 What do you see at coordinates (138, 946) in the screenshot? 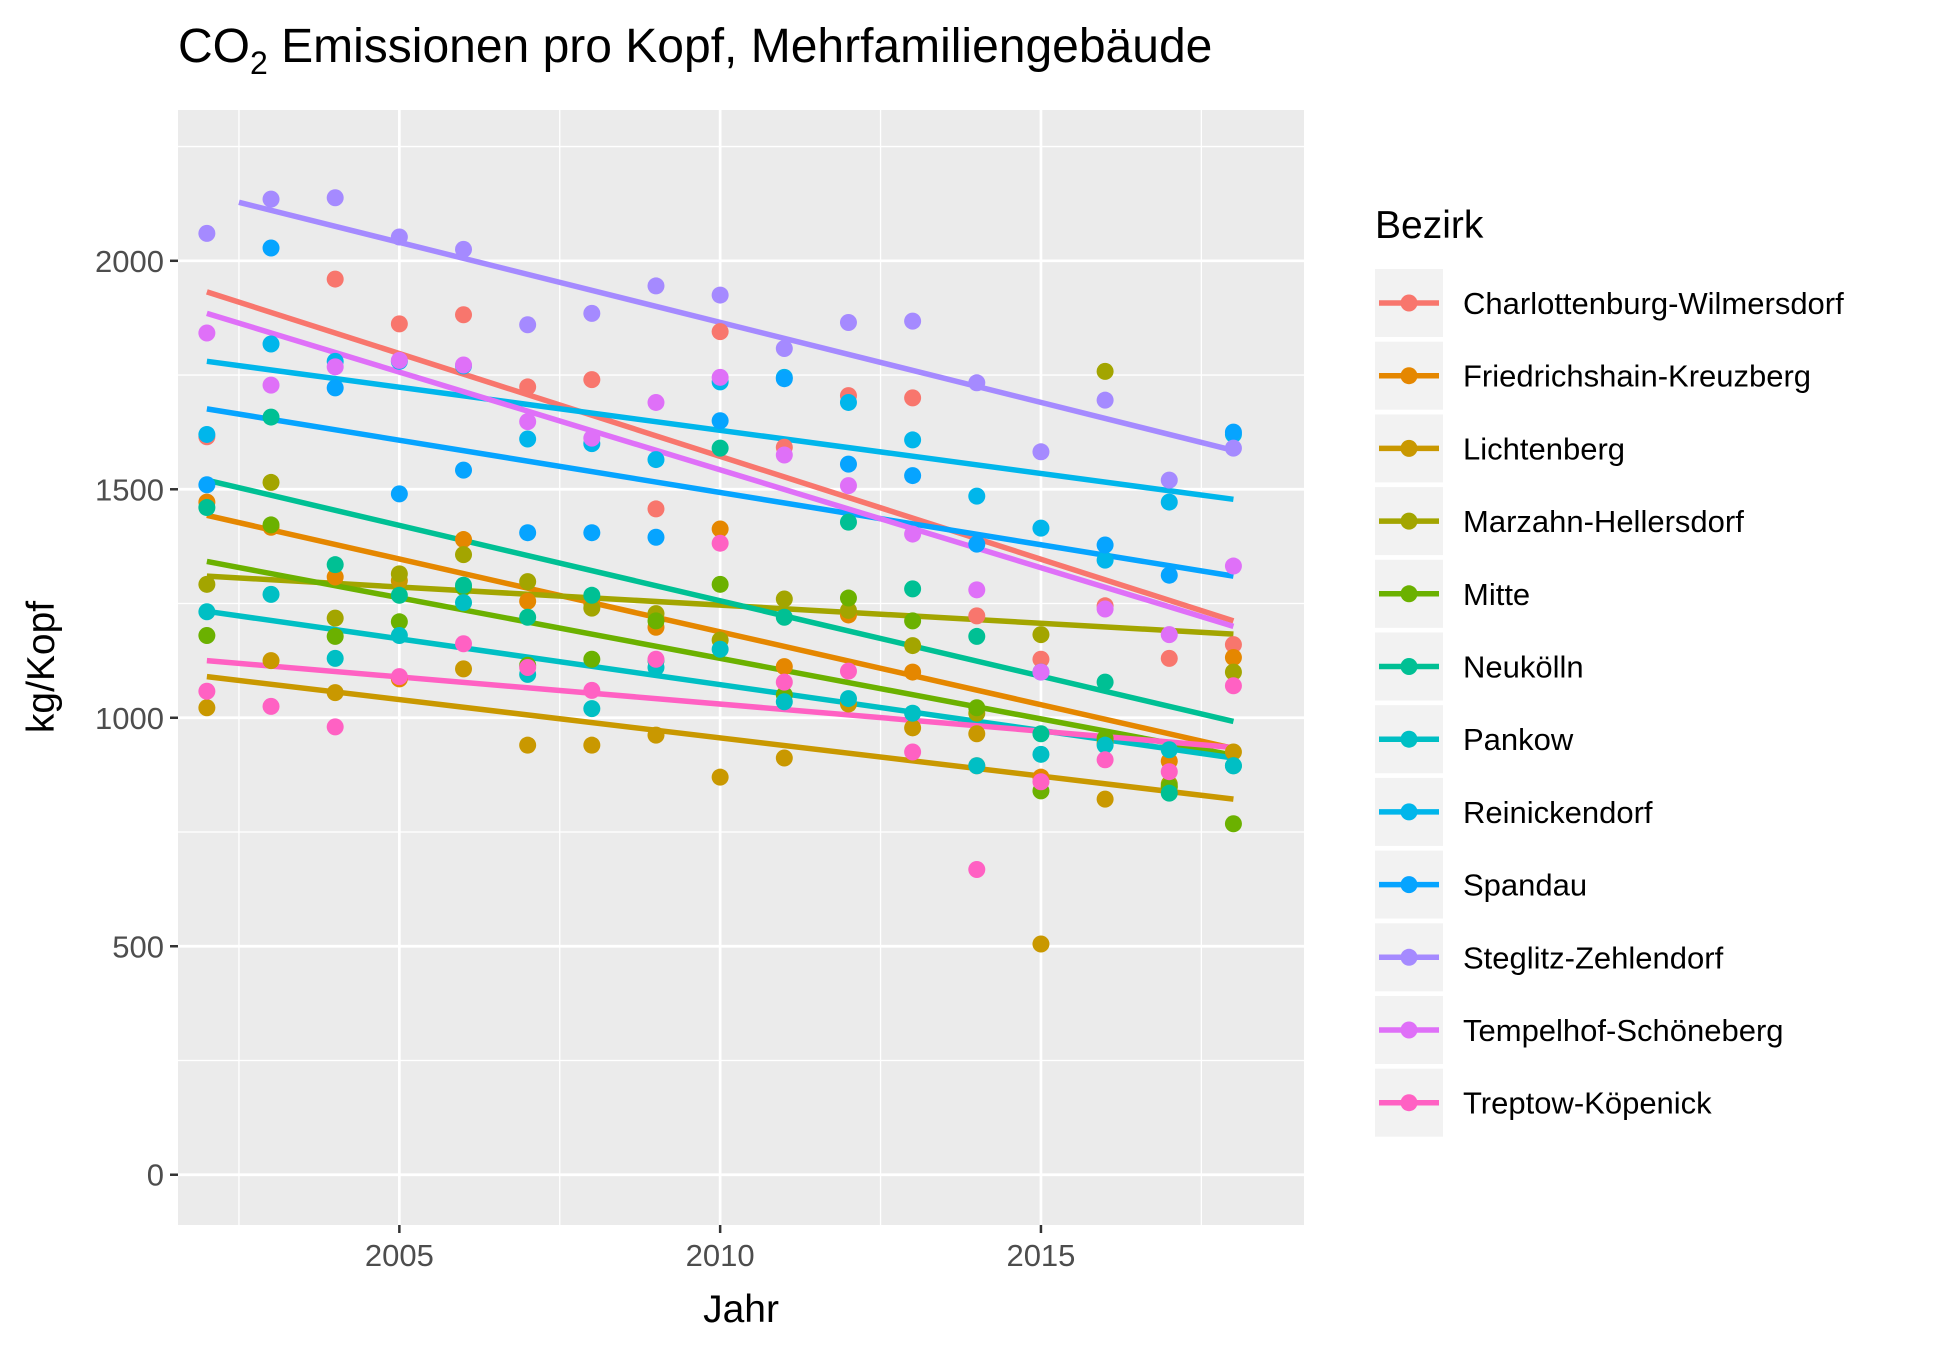
I see `y-tick-label: 500` at bounding box center [138, 946].